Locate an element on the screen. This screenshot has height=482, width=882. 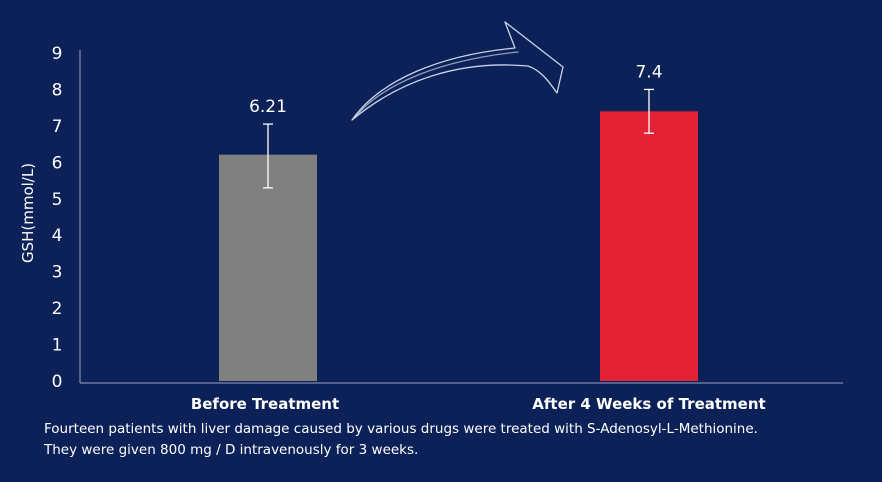
category-label-after-treatment: After 4 Weeks of Treatment is located at coordinates (648, 404).